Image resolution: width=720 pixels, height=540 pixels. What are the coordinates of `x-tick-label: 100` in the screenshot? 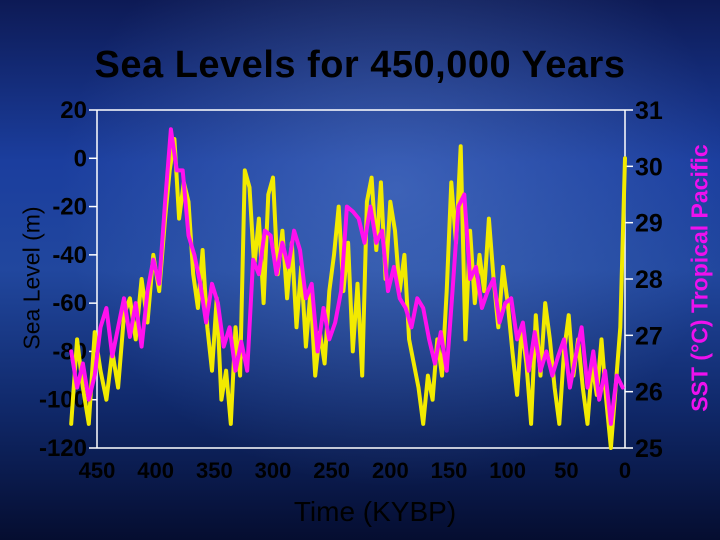 It's located at (507, 470).